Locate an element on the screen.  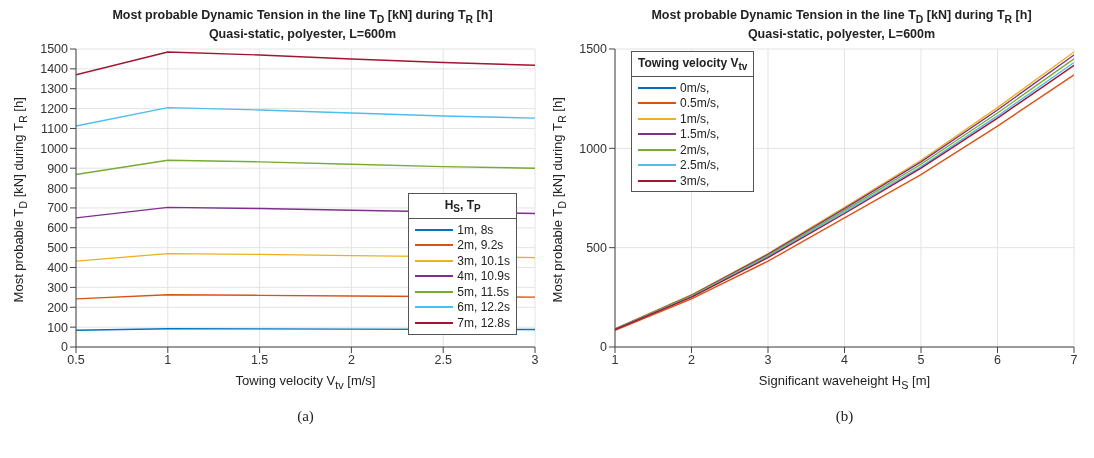
legend-label: 7m, 12.8s is located at coordinates (483, 322).